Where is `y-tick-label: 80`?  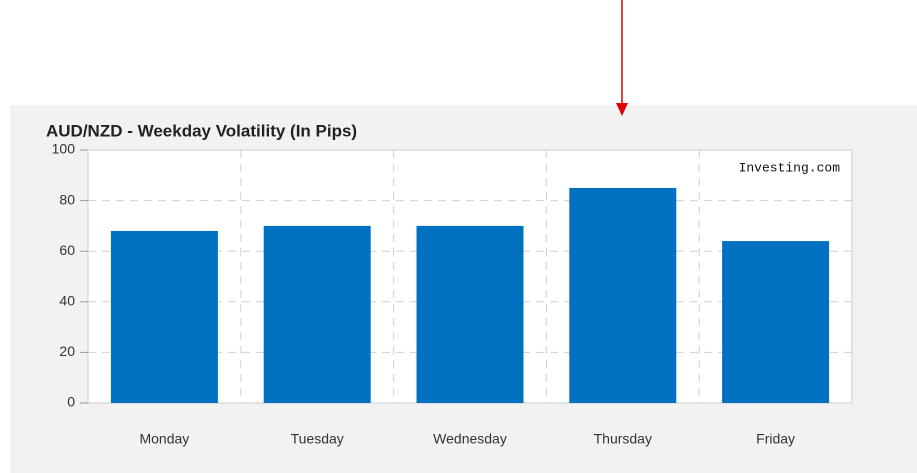 y-tick-label: 80 is located at coordinates (67, 199).